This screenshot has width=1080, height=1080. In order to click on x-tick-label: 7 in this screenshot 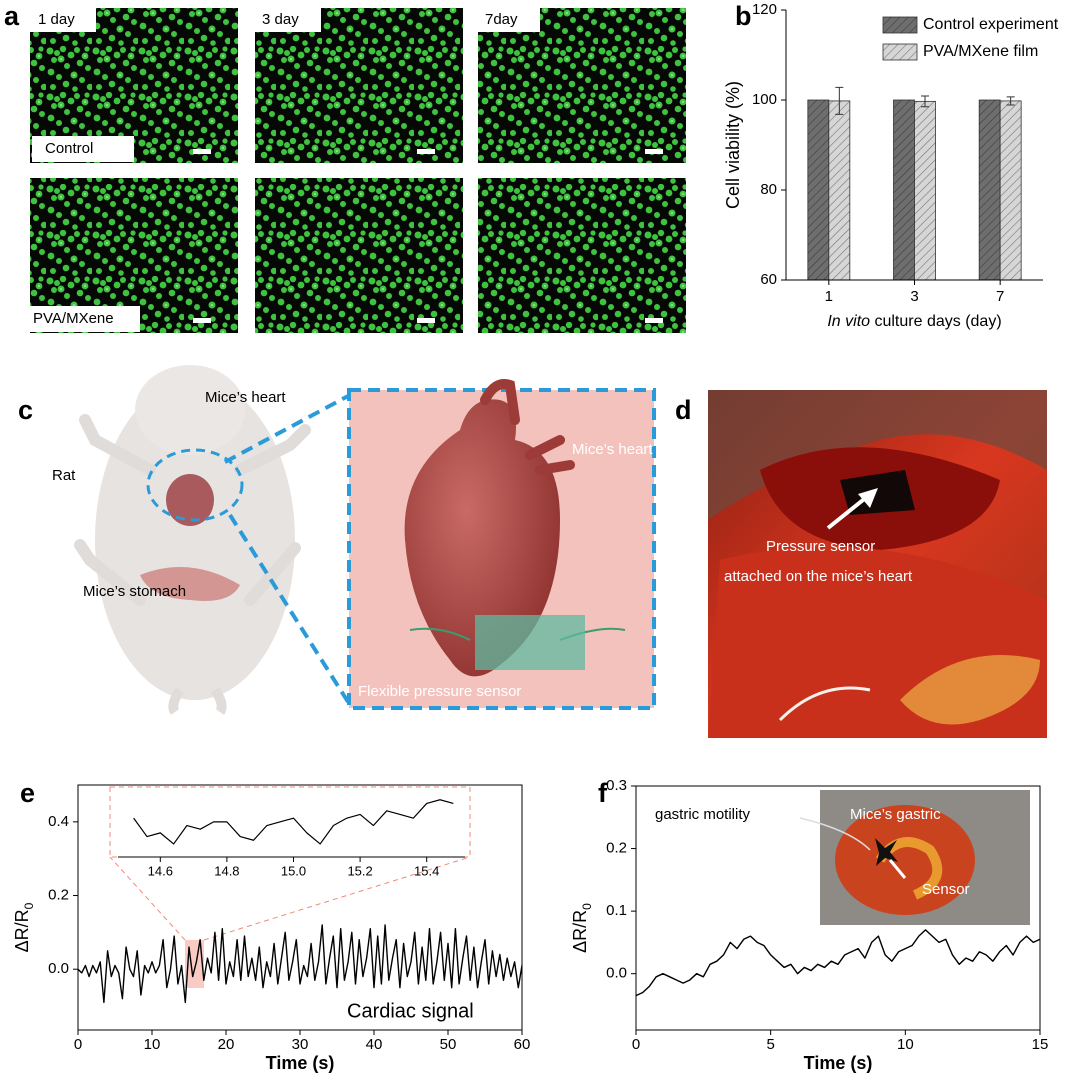, I will do `click(1000, 296)`.